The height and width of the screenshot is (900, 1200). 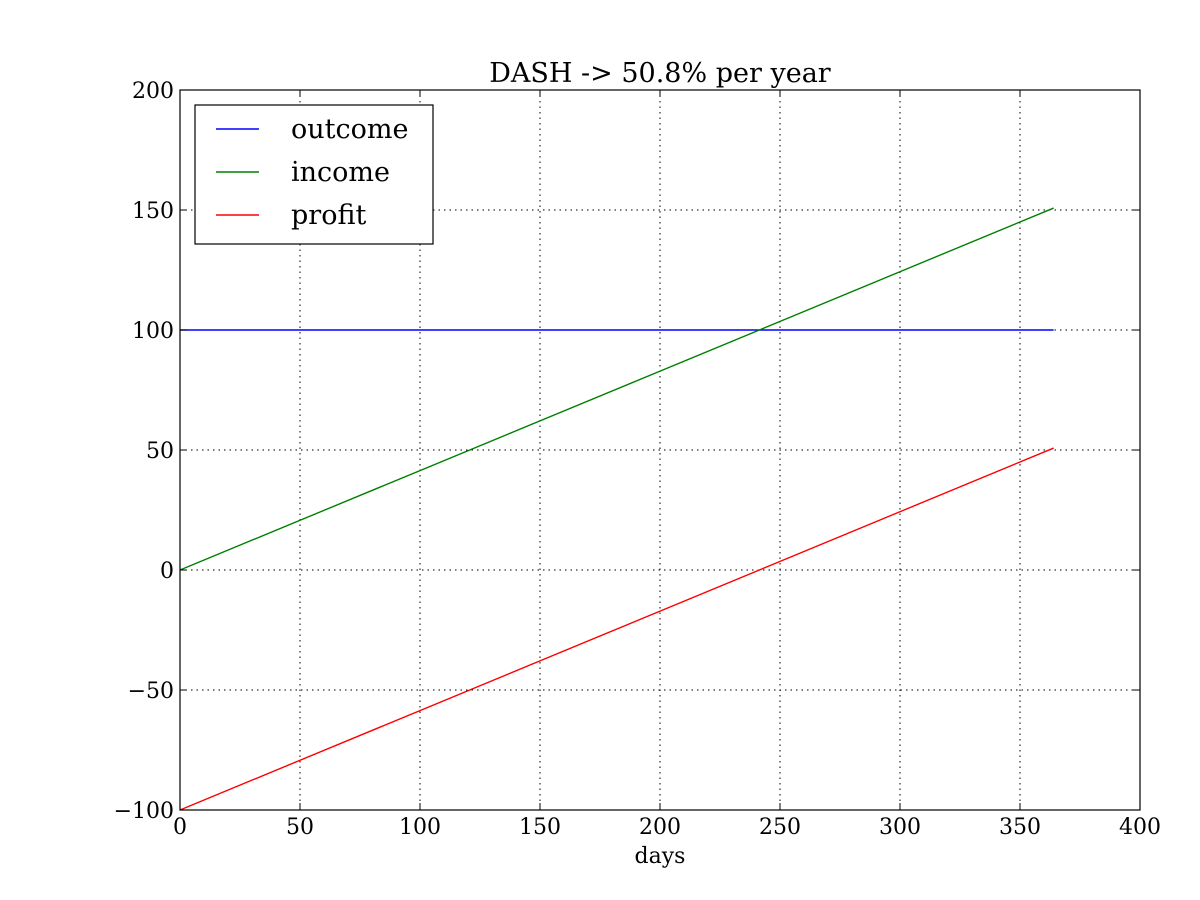 I want to click on legend-label-outcome: outcome, so click(x=349, y=129).